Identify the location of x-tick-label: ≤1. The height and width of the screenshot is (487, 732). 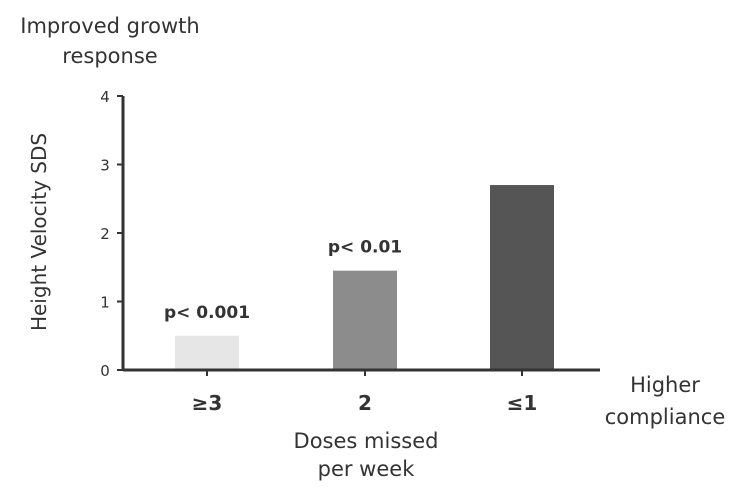
(522, 403).